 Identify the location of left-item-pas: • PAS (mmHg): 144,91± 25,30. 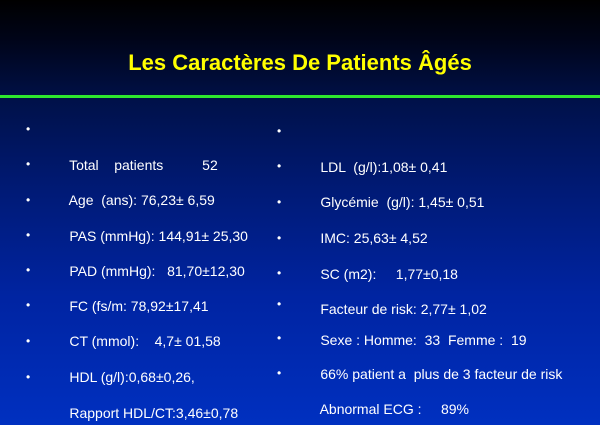
(137, 227).